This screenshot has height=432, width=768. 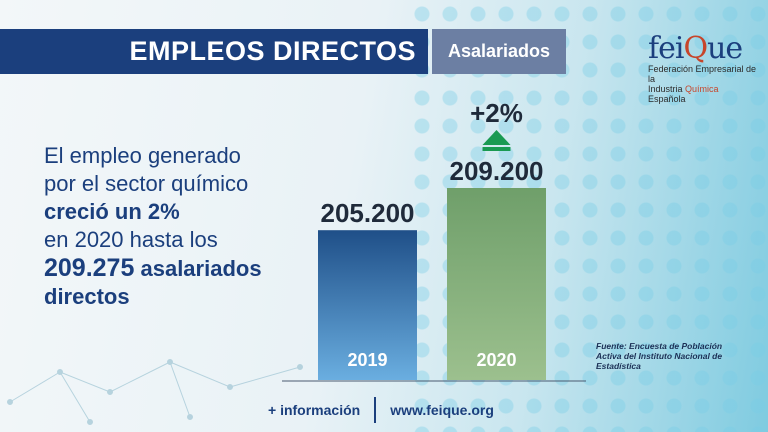 What do you see at coordinates (496, 113) in the screenshot?
I see `growth-label: +2%` at bounding box center [496, 113].